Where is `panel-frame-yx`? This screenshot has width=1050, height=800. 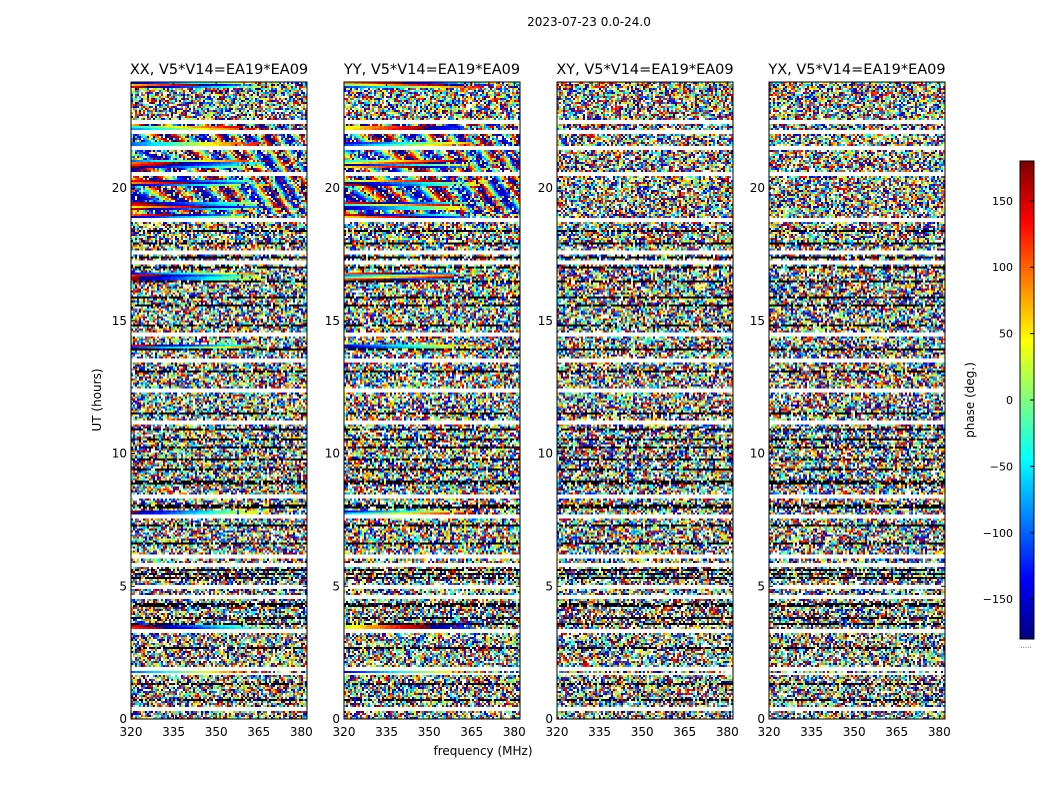 panel-frame-yx is located at coordinates (857, 400).